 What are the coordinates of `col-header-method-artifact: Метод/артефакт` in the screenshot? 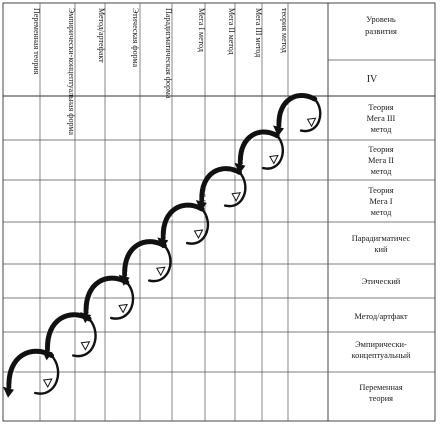 It's located at (101, 35).